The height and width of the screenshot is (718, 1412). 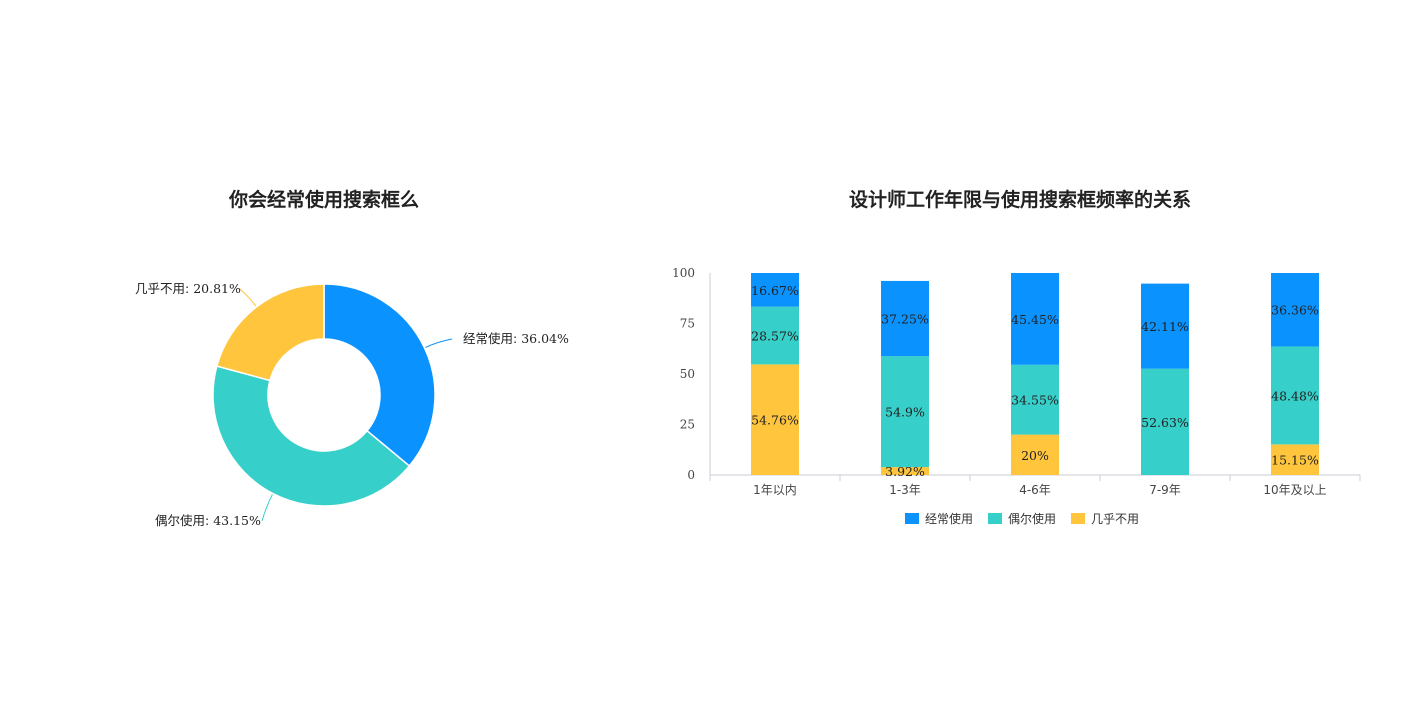 I want to click on y-tick-label: 100, so click(x=683, y=273).